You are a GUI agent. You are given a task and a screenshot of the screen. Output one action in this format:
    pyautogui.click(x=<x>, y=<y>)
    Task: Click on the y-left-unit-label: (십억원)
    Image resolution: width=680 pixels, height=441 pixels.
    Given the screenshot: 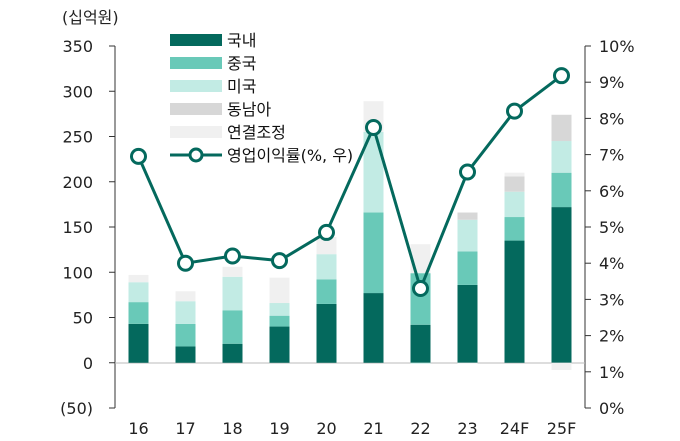 What is the action you would take?
    pyautogui.click(x=90, y=17)
    